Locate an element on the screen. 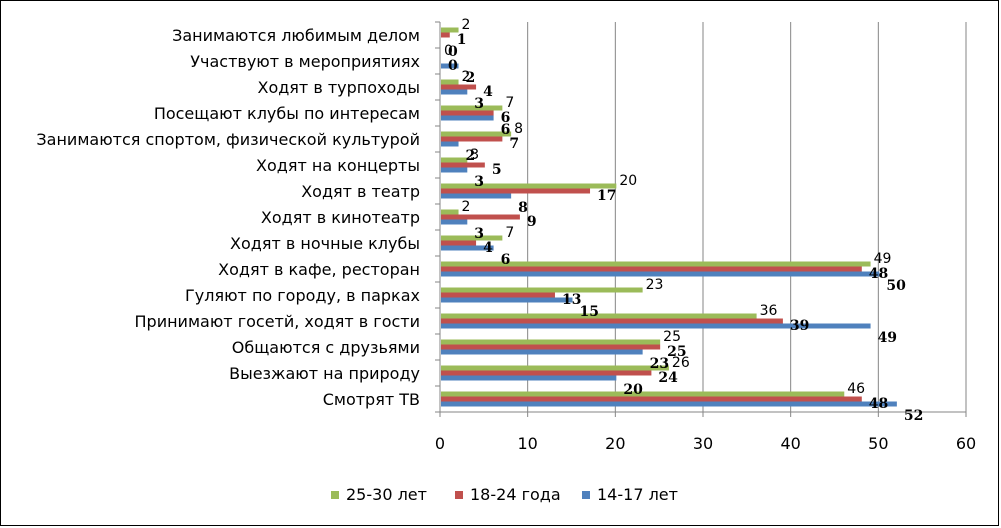 The height and width of the screenshot is (528, 1001). category-label: Ходят в кафе, ресторан is located at coordinates (319, 269).